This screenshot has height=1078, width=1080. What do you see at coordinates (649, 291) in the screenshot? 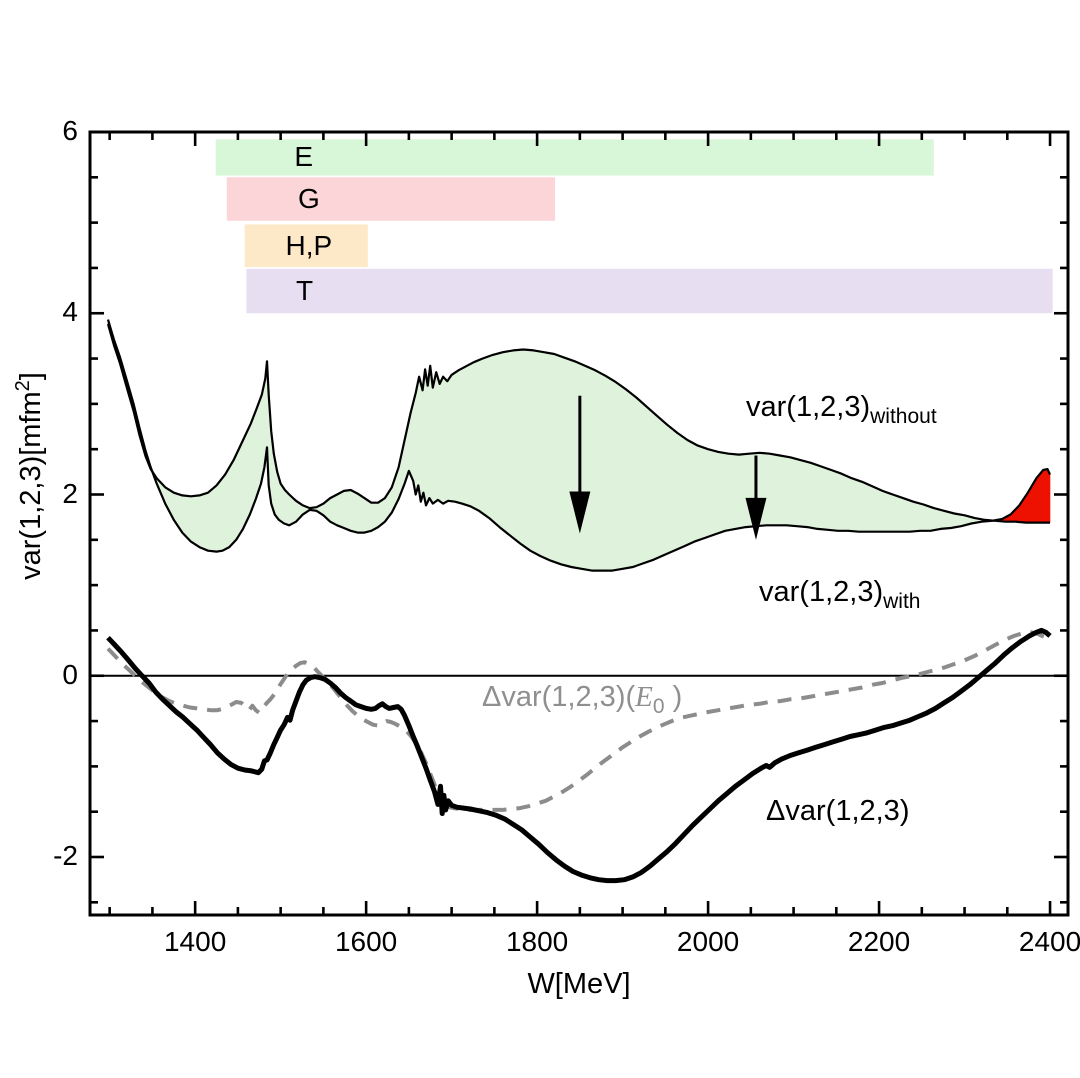
I see `band-t` at bounding box center [649, 291].